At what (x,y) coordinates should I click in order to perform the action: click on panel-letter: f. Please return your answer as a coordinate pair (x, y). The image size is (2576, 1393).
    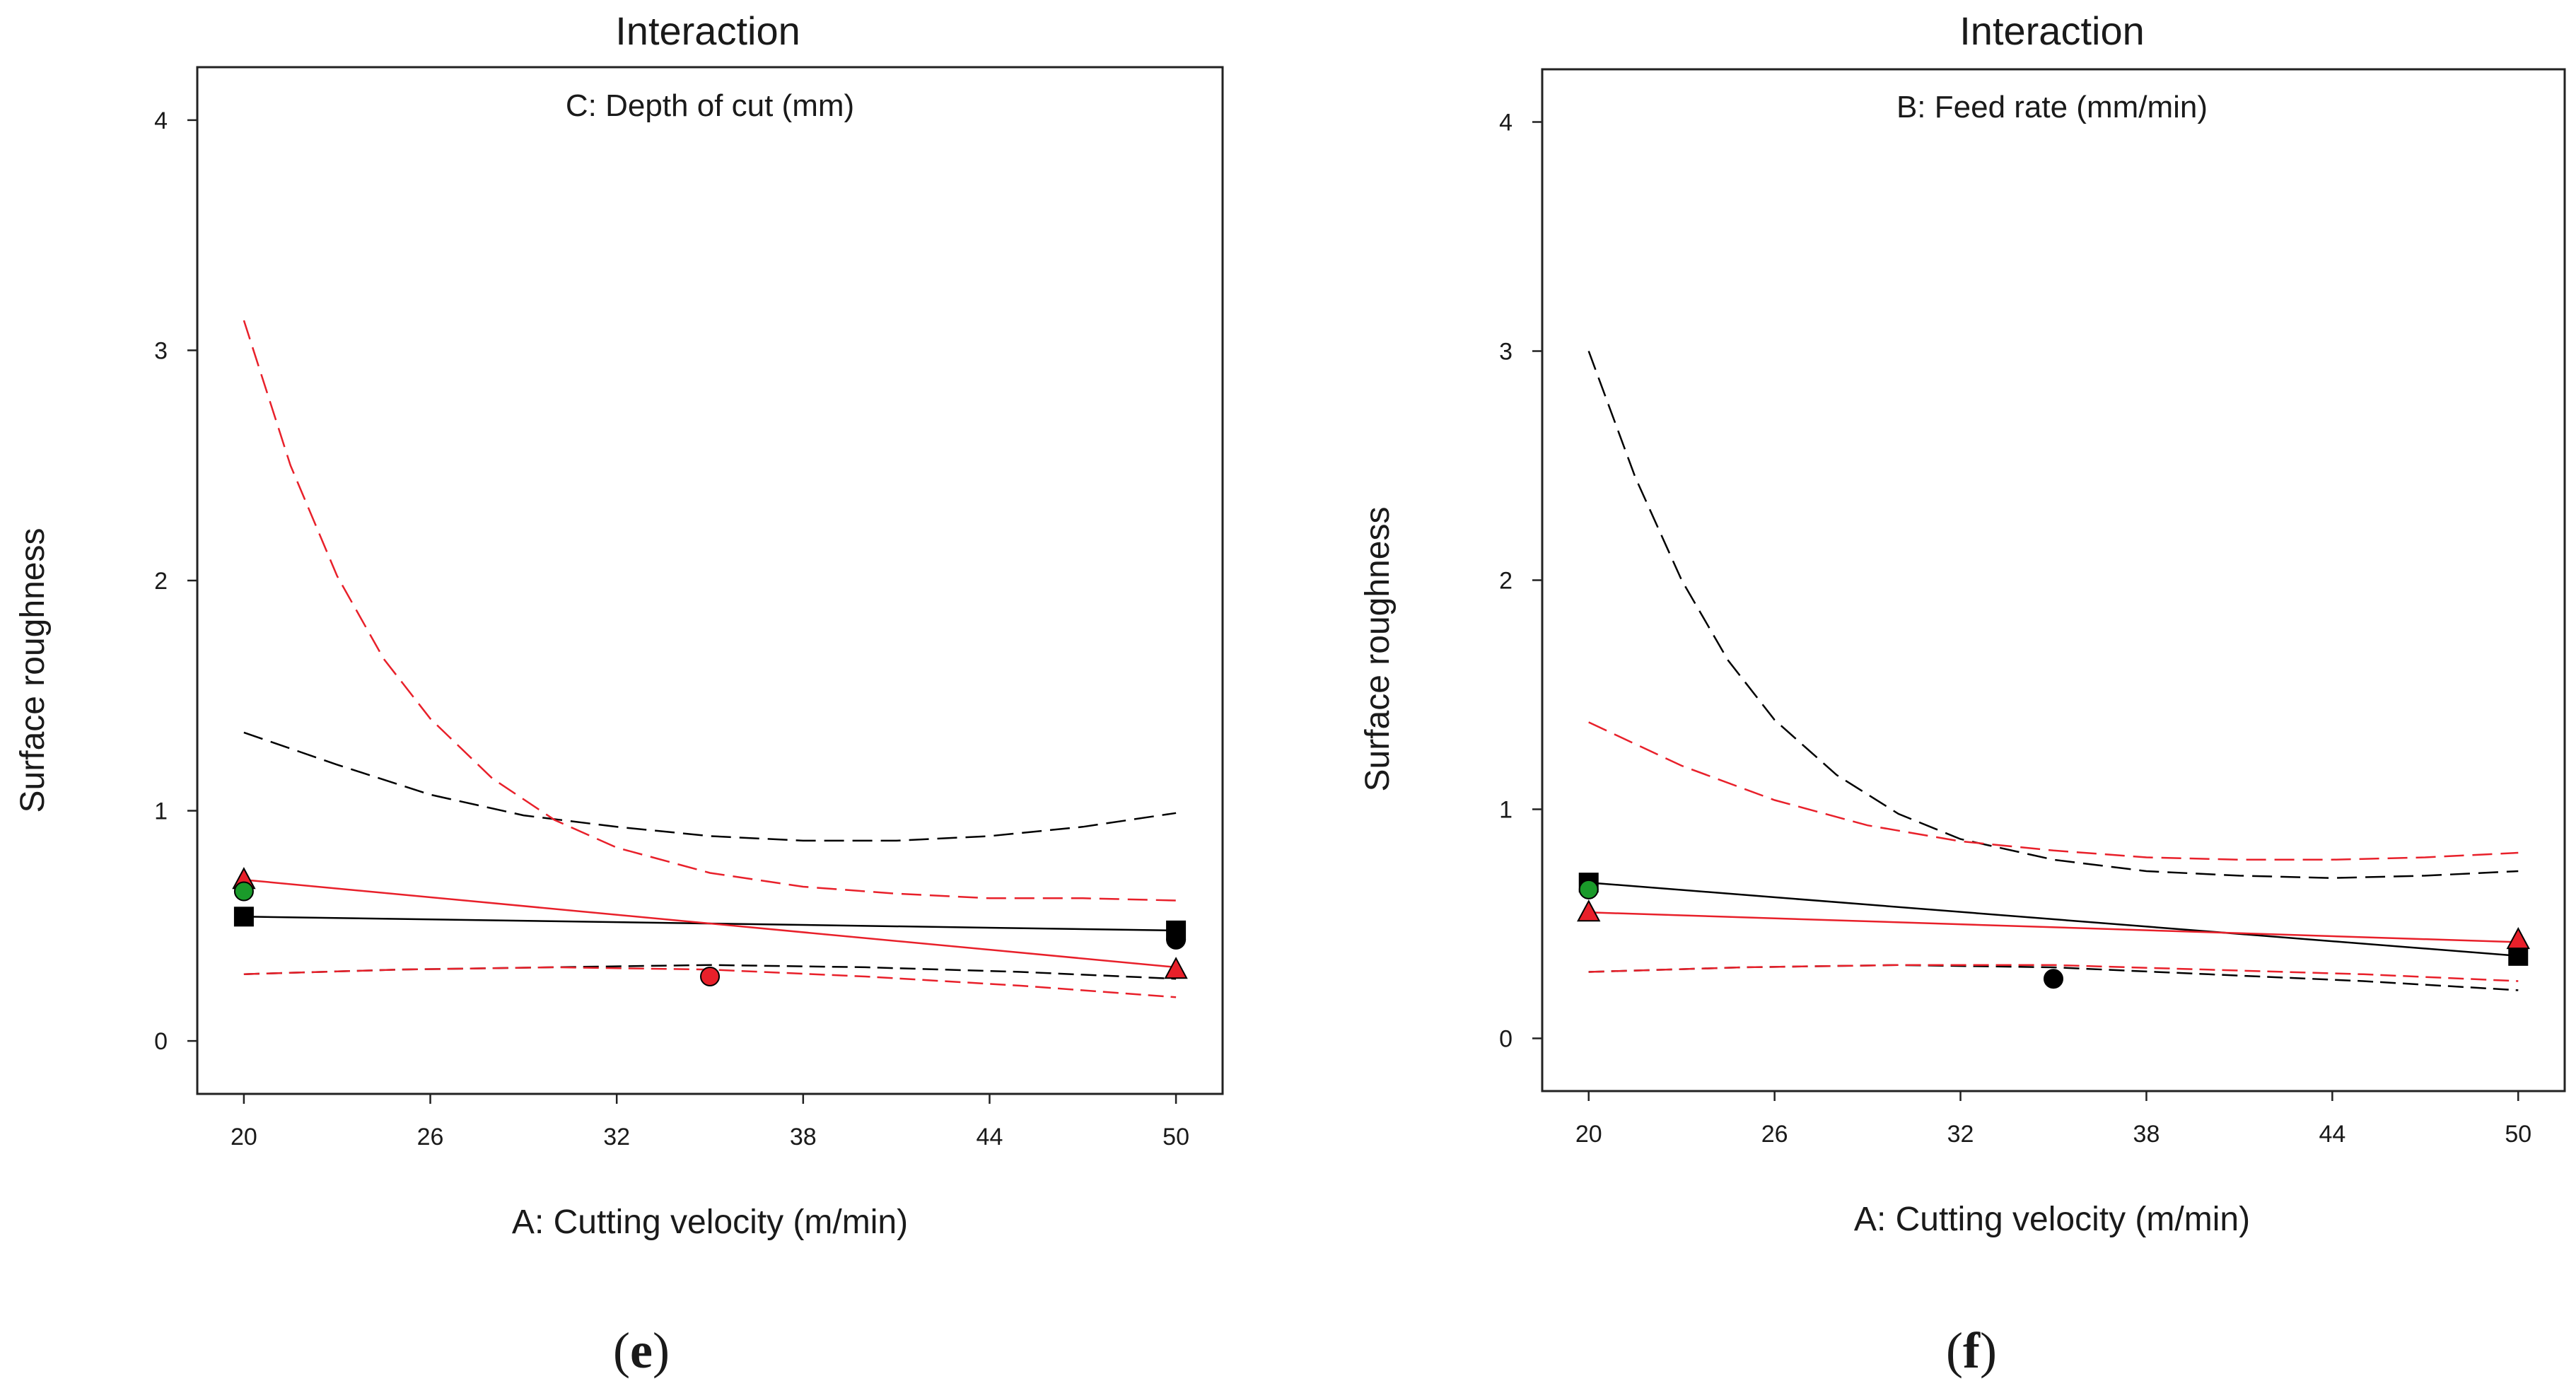
    Looking at the image, I should click on (1972, 1350).